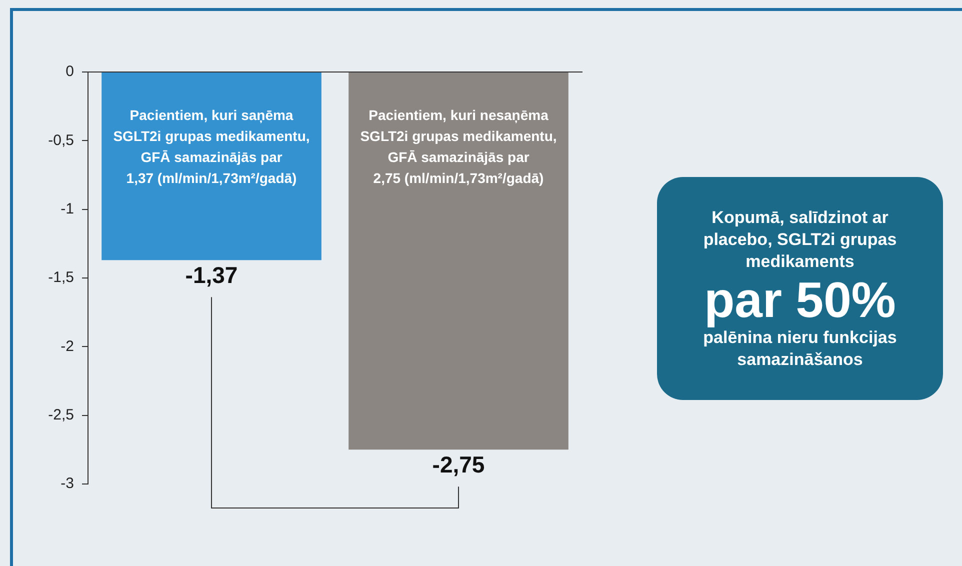 This screenshot has width=962, height=566. I want to click on text: par 50%, so click(800, 300).